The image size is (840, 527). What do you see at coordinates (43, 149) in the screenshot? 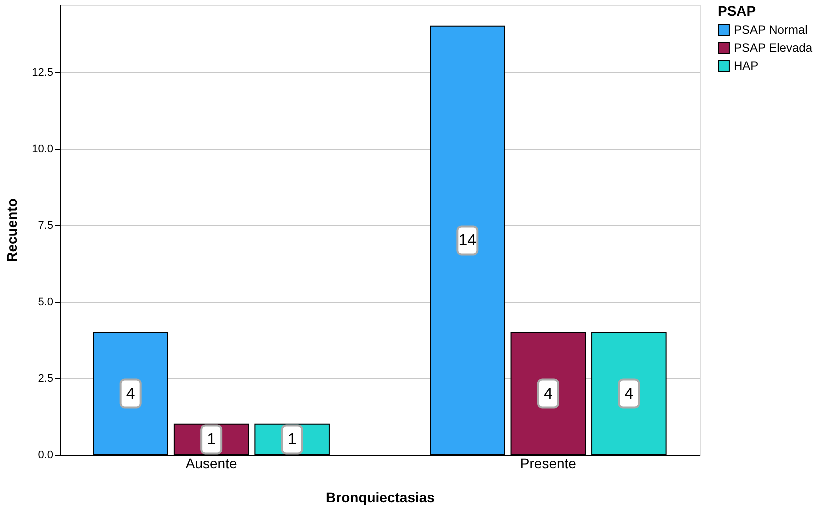
I see `y-tick-label: 10.0` at bounding box center [43, 149].